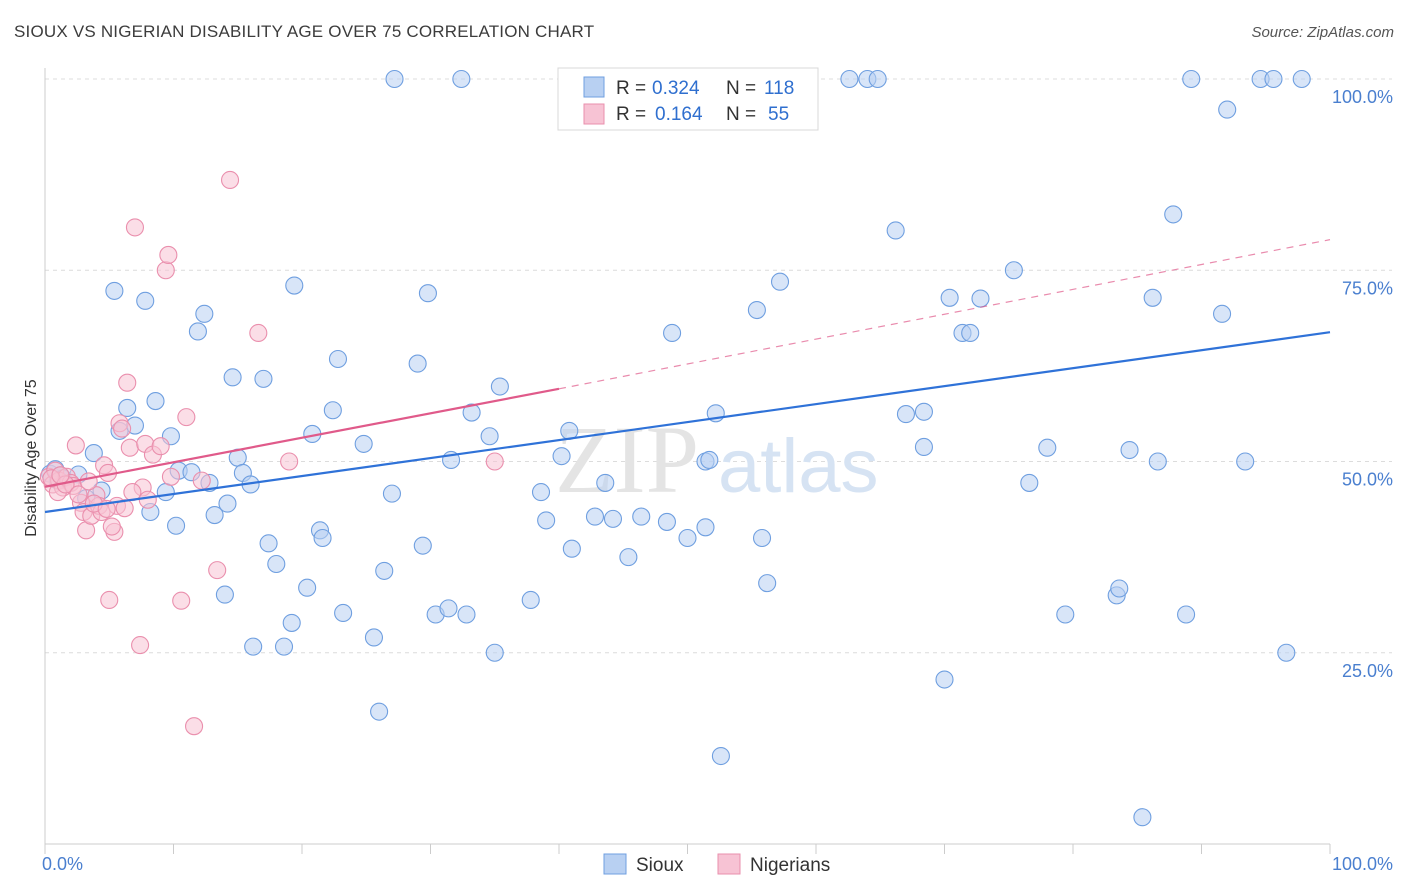  What do you see at coordinates (1362, 864) in the screenshot?
I see `x-tick-max: 100.0%` at bounding box center [1362, 864].